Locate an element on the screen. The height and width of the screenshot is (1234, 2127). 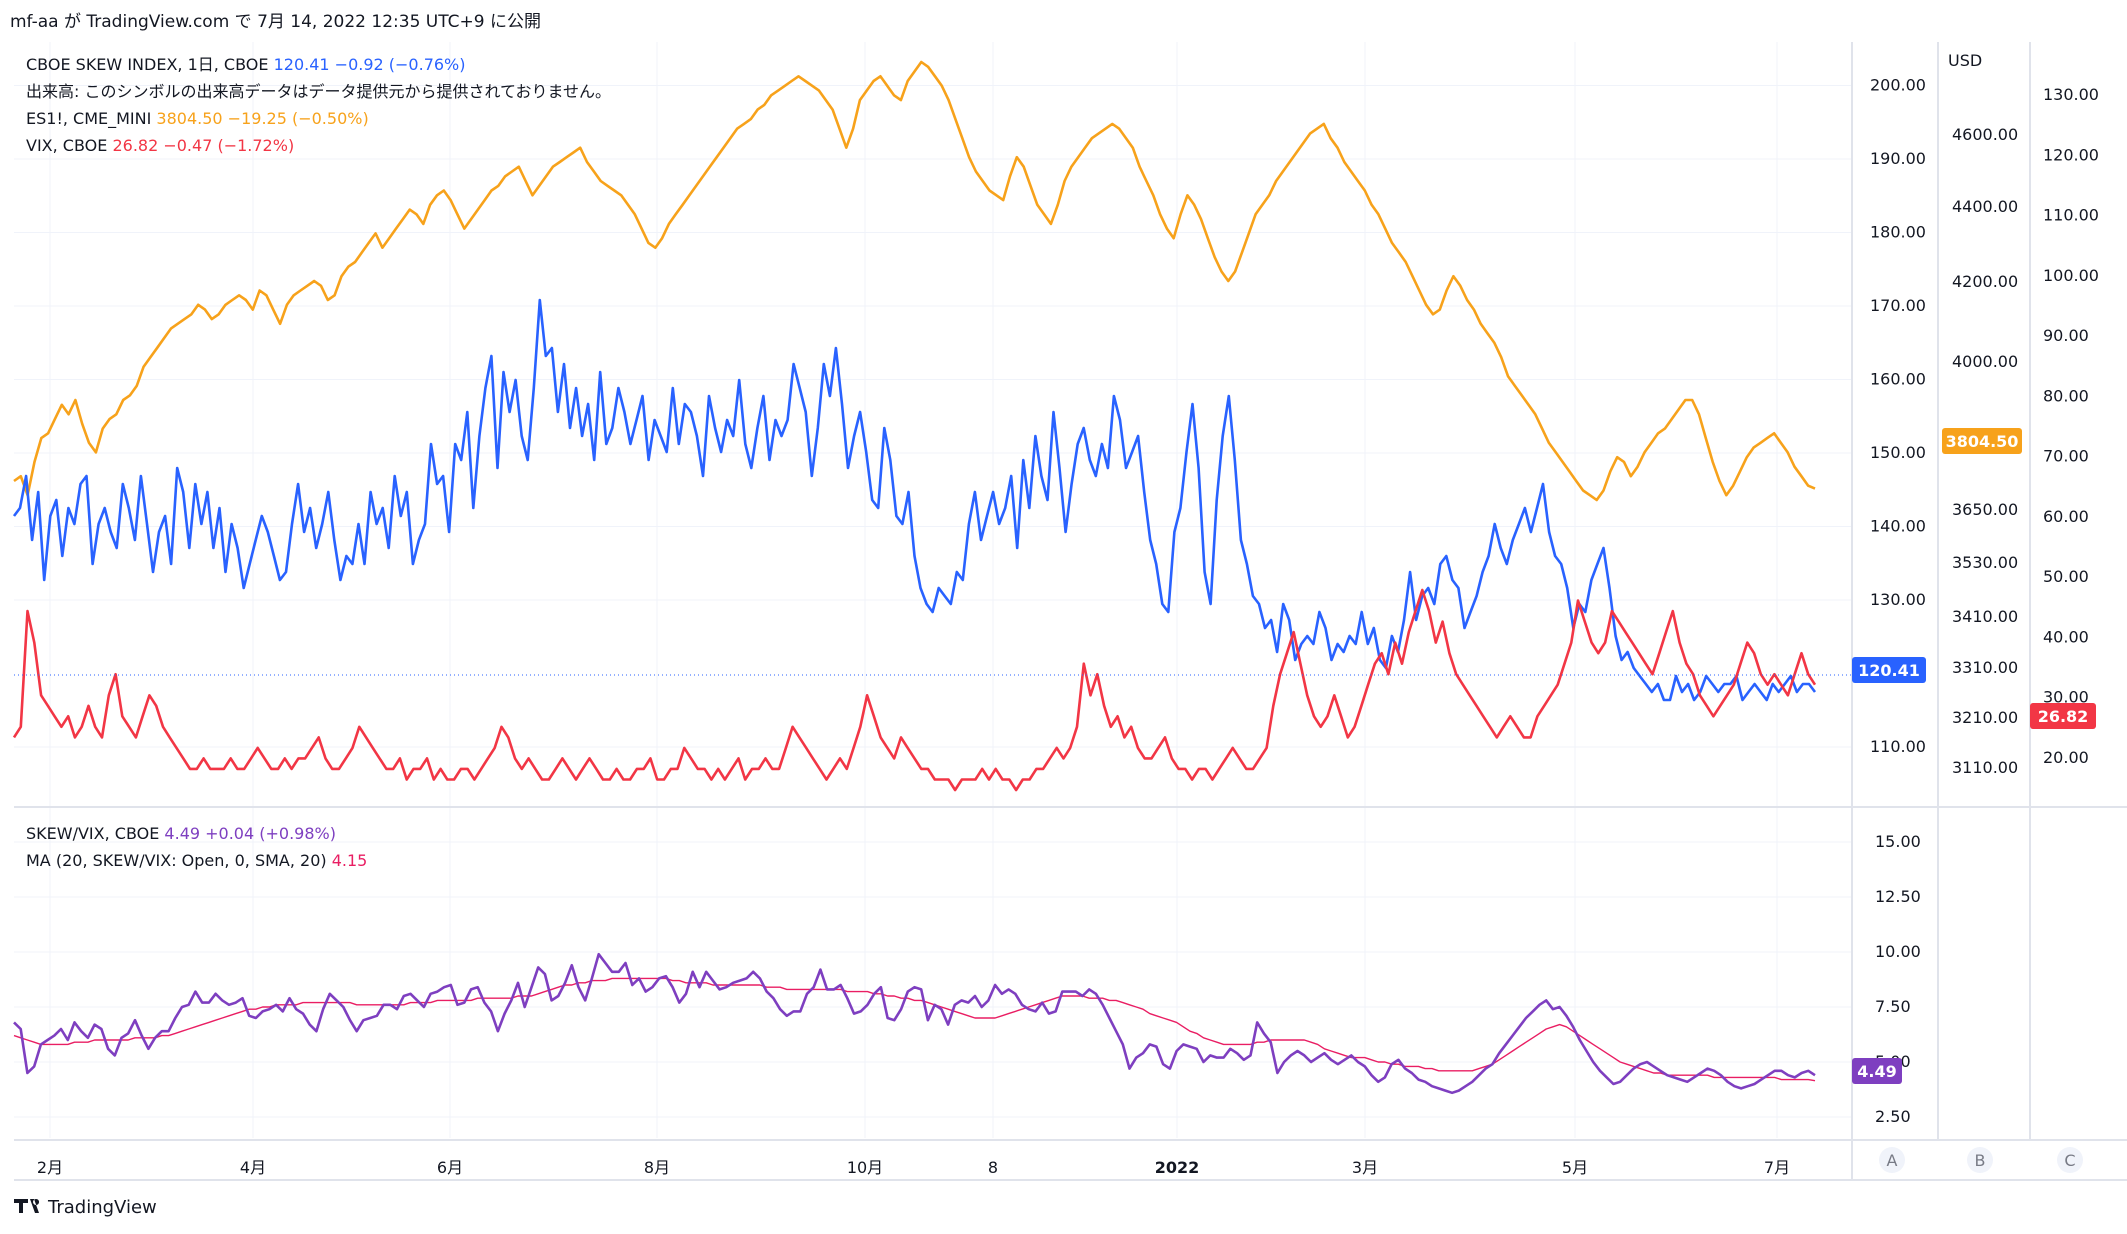
axis-c-tick: 70.00 is located at coordinates (2066, 456).